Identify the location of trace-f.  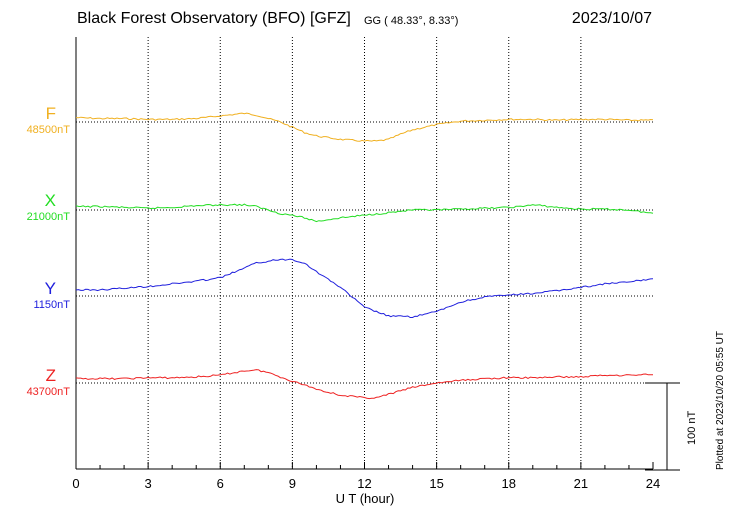
(364, 127).